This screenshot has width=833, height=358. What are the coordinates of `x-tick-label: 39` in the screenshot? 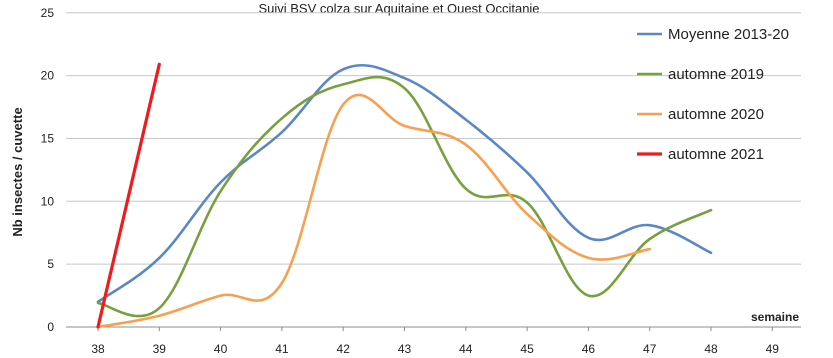 It's located at (160, 349).